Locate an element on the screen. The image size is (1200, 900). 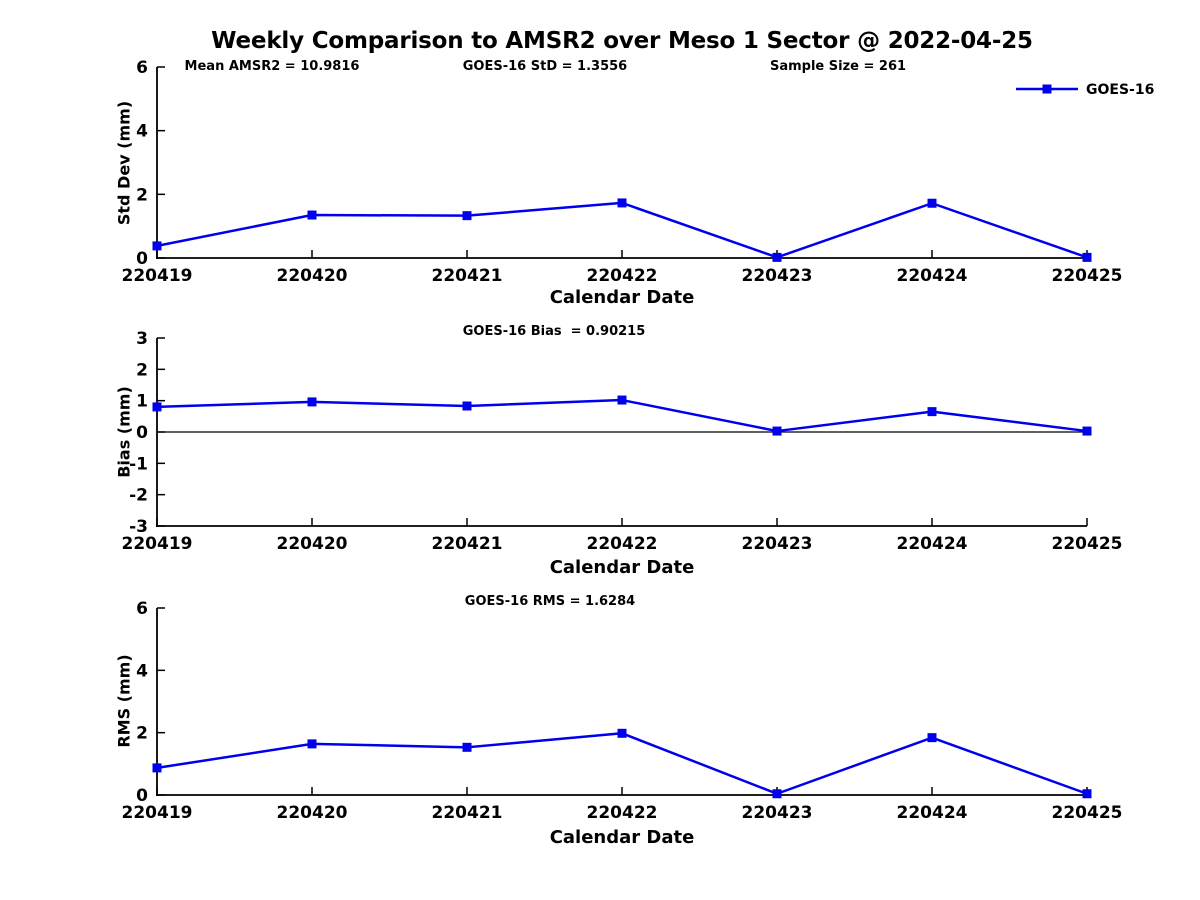
bias-y-axis-label: Bias (mm) is located at coordinates (124, 432).